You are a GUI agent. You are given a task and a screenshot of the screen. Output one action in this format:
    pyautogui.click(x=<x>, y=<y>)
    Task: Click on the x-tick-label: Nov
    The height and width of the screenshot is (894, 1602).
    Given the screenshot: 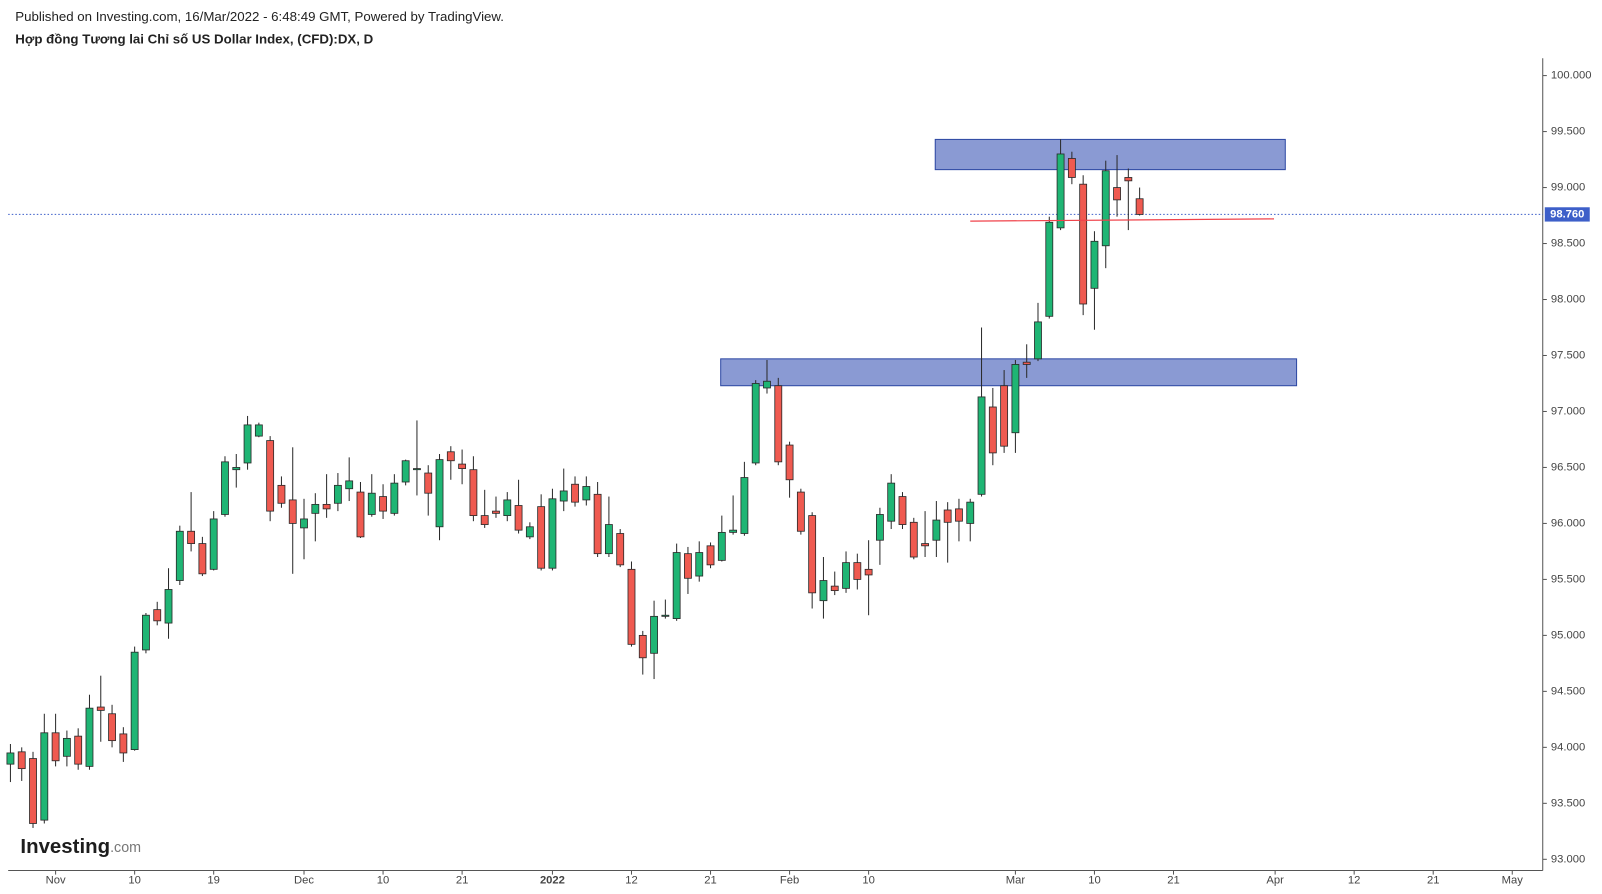 What is the action you would take?
    pyautogui.click(x=56, y=881)
    